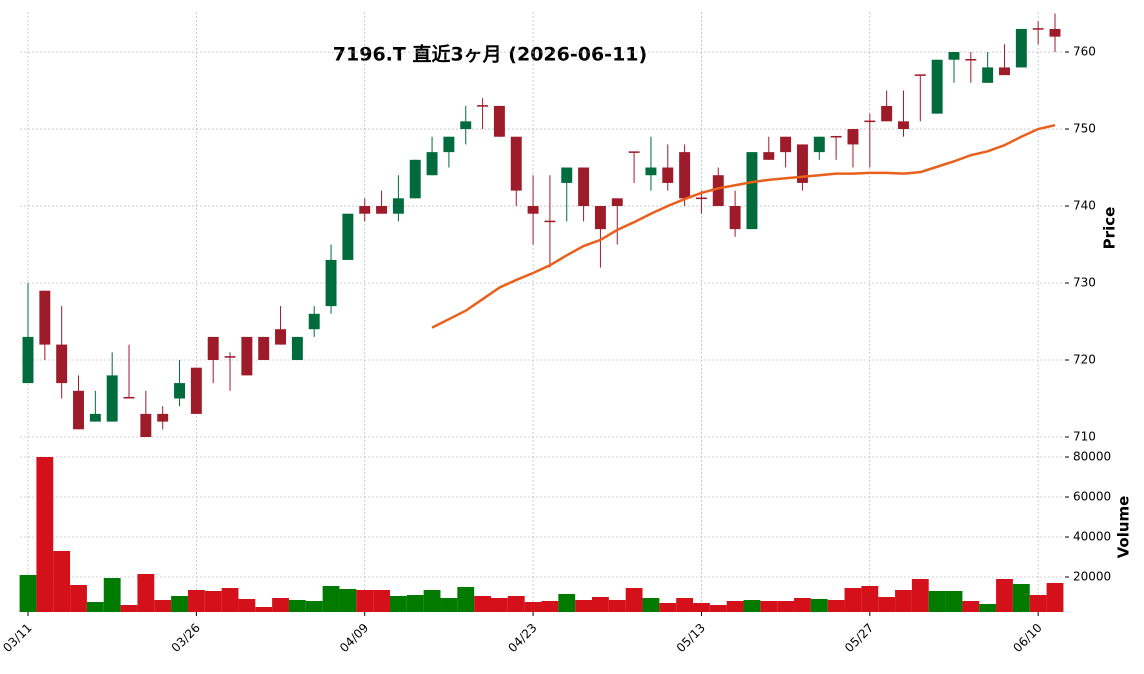 The height and width of the screenshot is (674, 1144). Describe the element at coordinates (1084, 129) in the screenshot. I see `y-tick-label: 750` at that location.